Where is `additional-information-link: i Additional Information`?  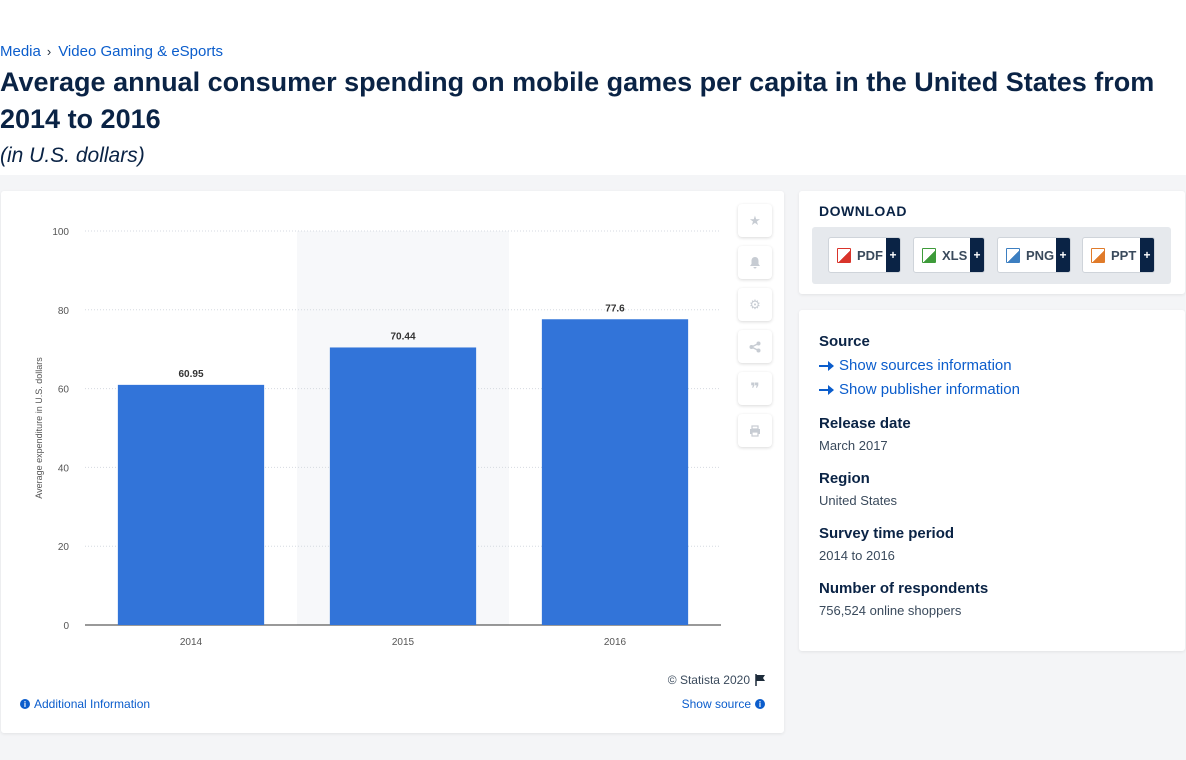
additional-information-link: i Additional Information is located at coordinates (85, 704).